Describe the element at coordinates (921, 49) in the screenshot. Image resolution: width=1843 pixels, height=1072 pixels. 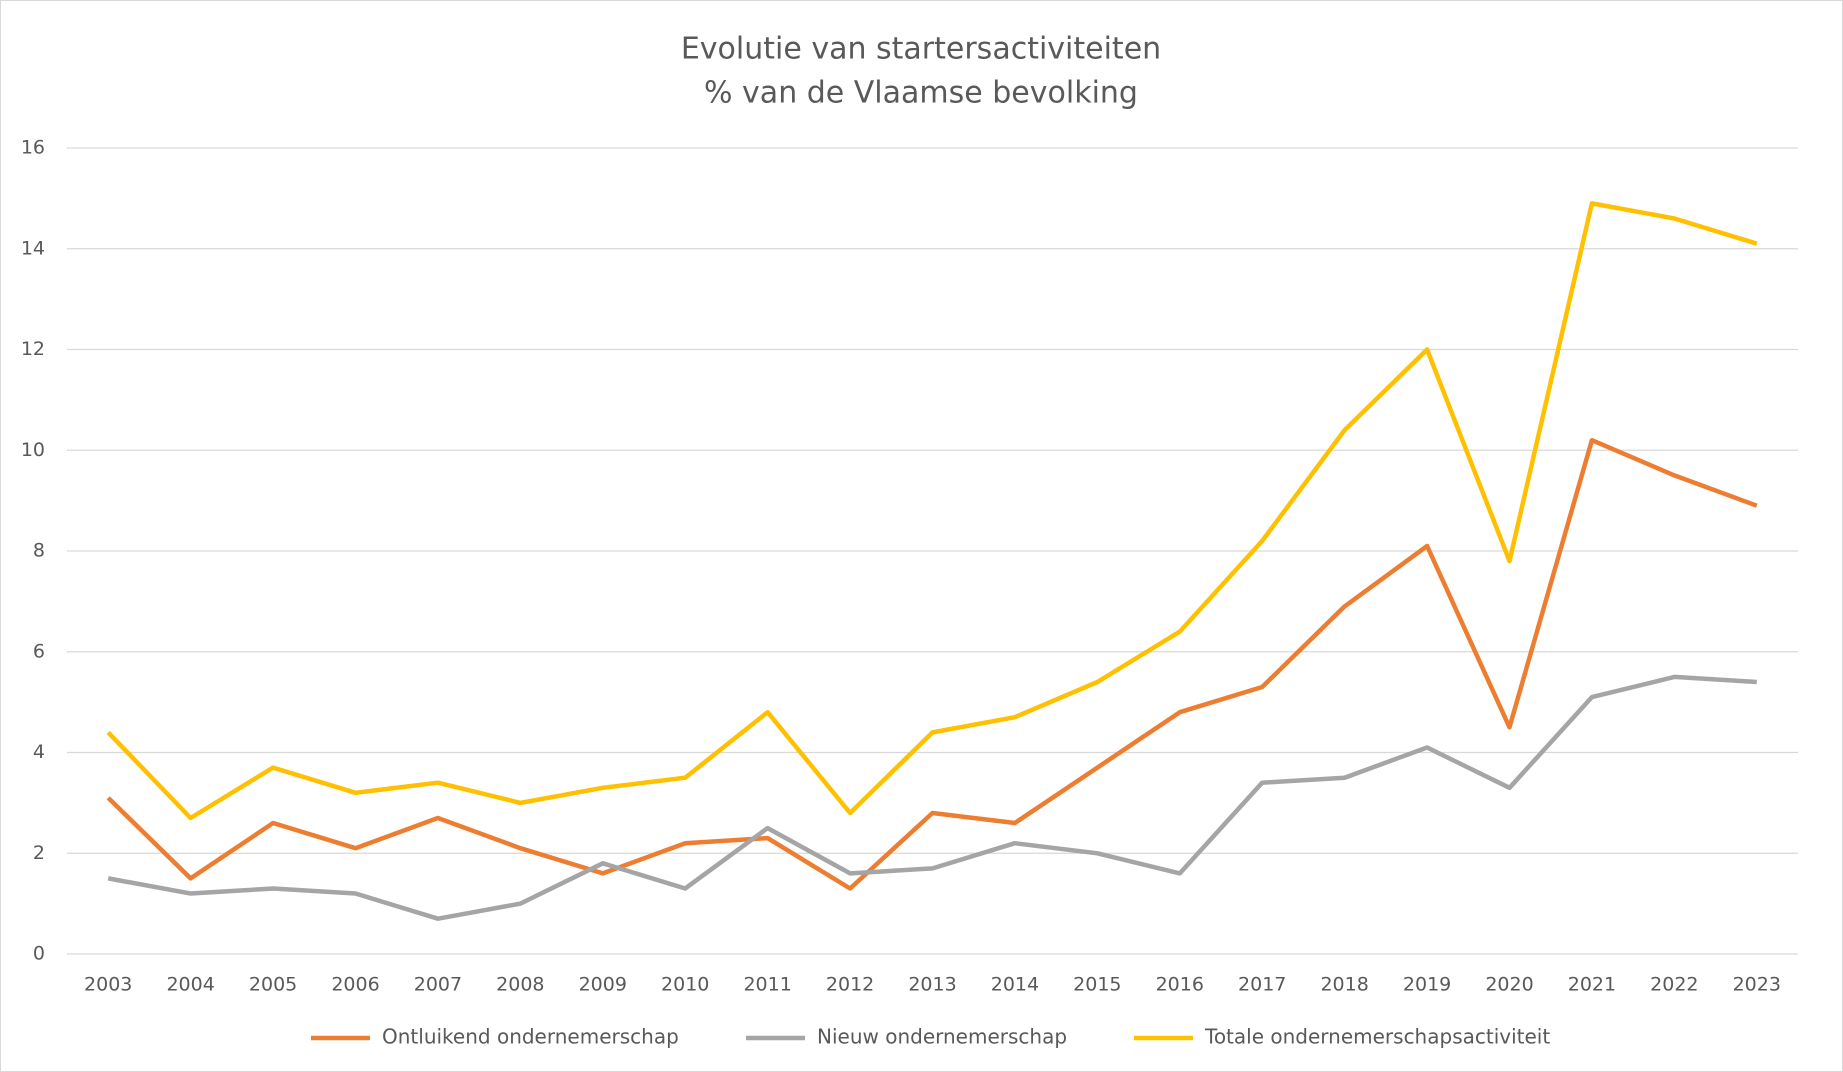
I see `chart-title: Evolutie van startersactiviteiten` at that location.